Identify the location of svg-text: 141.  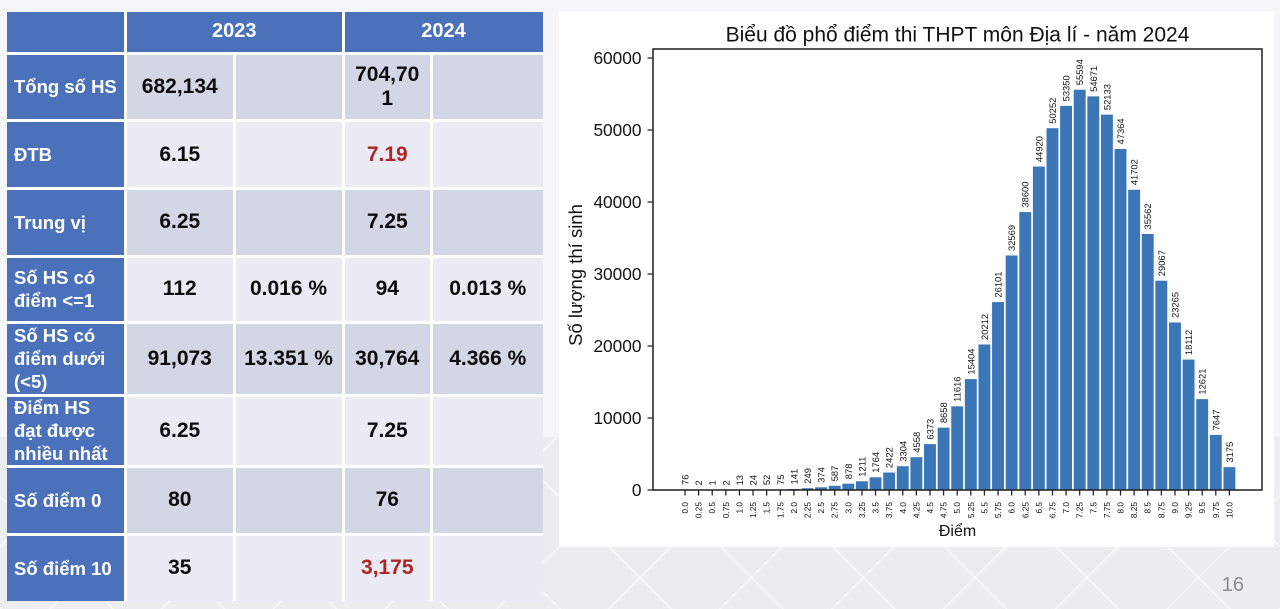
(793, 477).